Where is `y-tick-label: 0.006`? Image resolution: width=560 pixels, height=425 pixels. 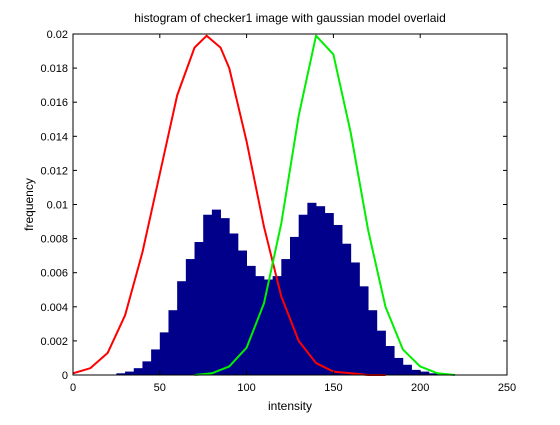
y-tick-label: 0.006 is located at coordinates (54, 274).